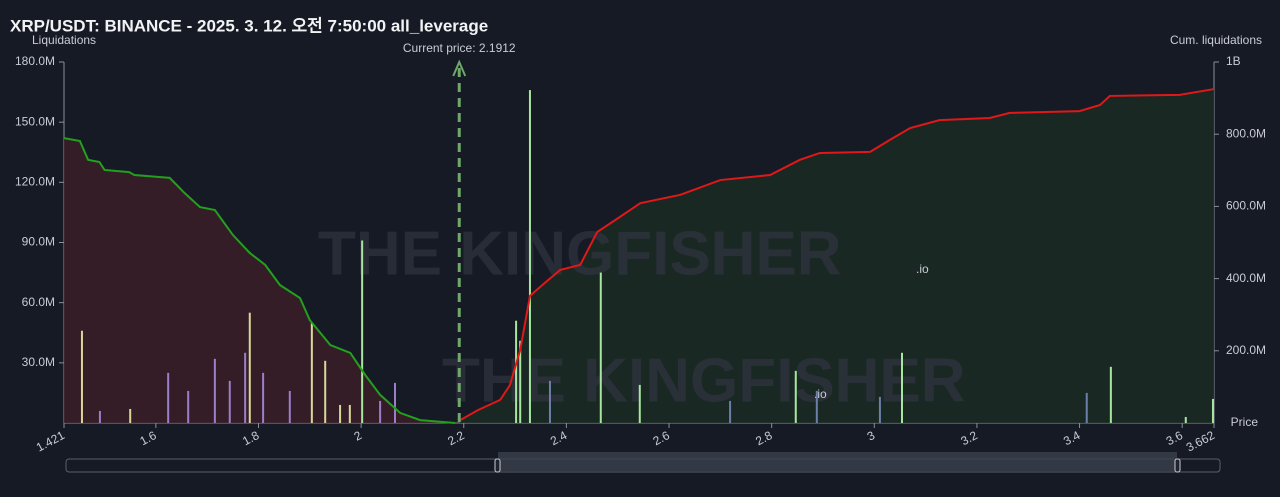 This screenshot has height=497, width=1280. Describe the element at coordinates (1246, 278) in the screenshot. I see `y2-tick-label: 400.0M` at that location.